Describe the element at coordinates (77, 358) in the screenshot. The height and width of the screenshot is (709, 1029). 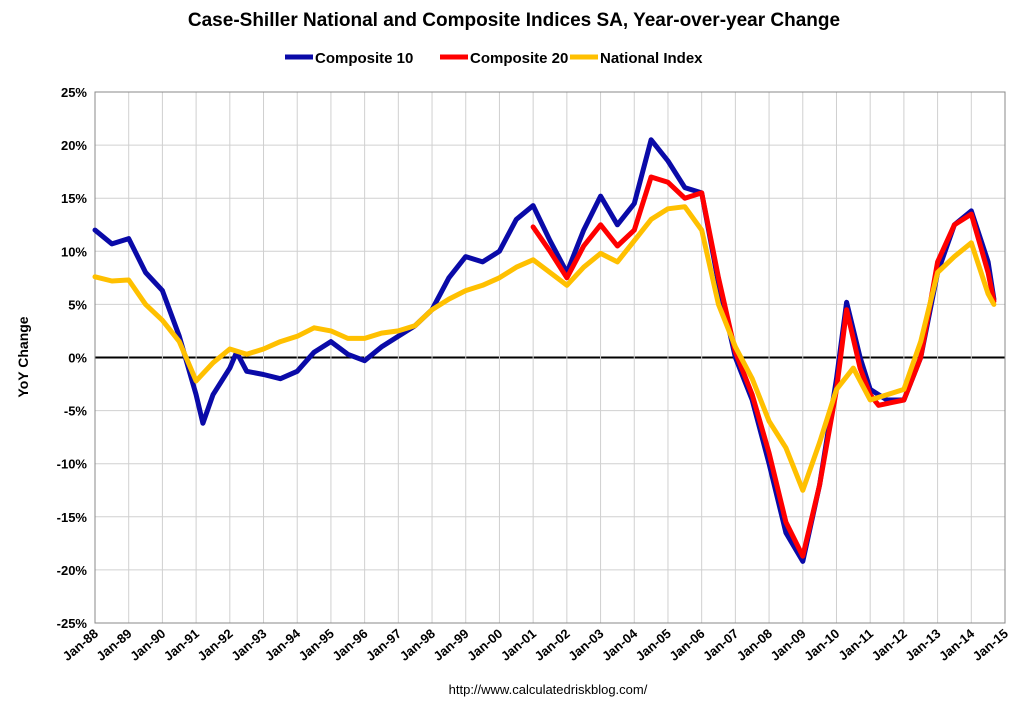
I see `y-tick-label: 0%` at that location.